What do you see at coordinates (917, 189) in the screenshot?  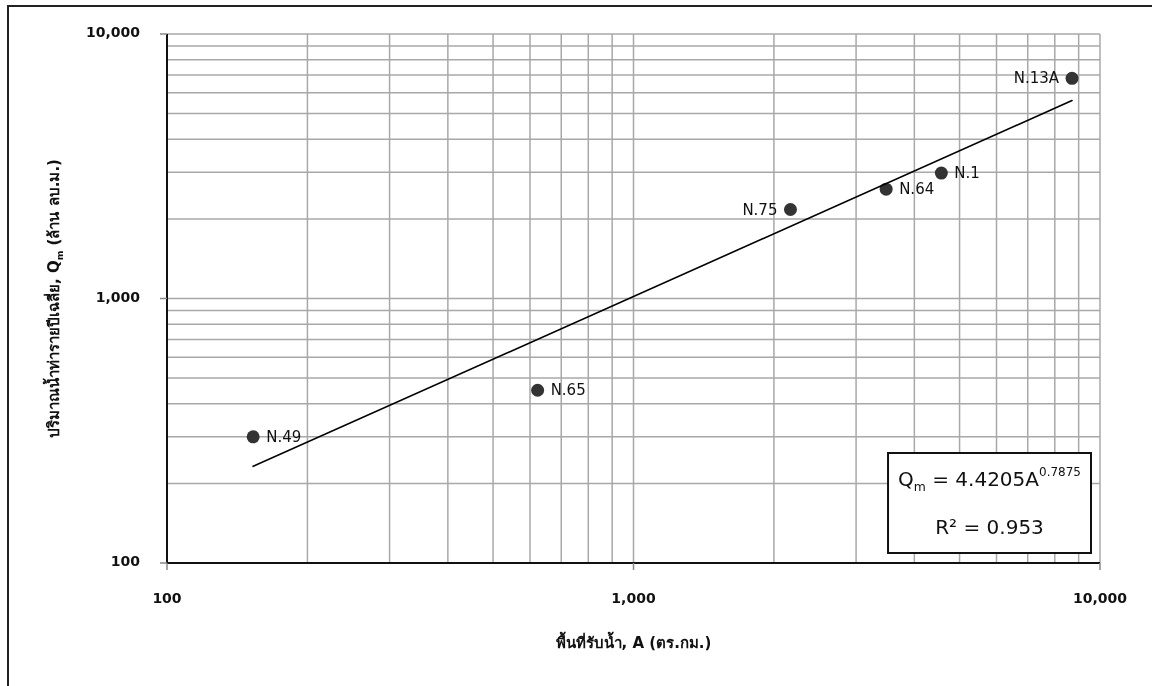 I see `annotation: N.64` at bounding box center [917, 189].